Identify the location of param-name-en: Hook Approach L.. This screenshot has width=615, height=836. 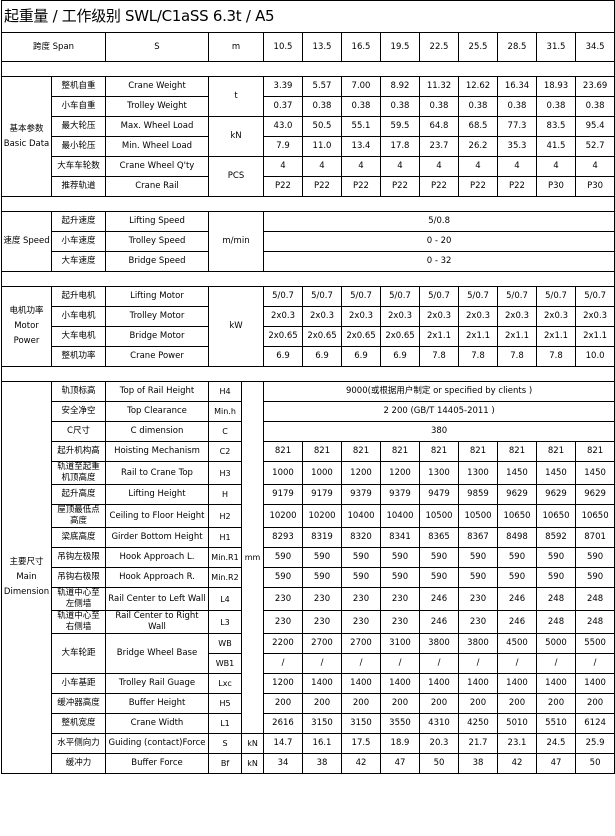
(157, 557).